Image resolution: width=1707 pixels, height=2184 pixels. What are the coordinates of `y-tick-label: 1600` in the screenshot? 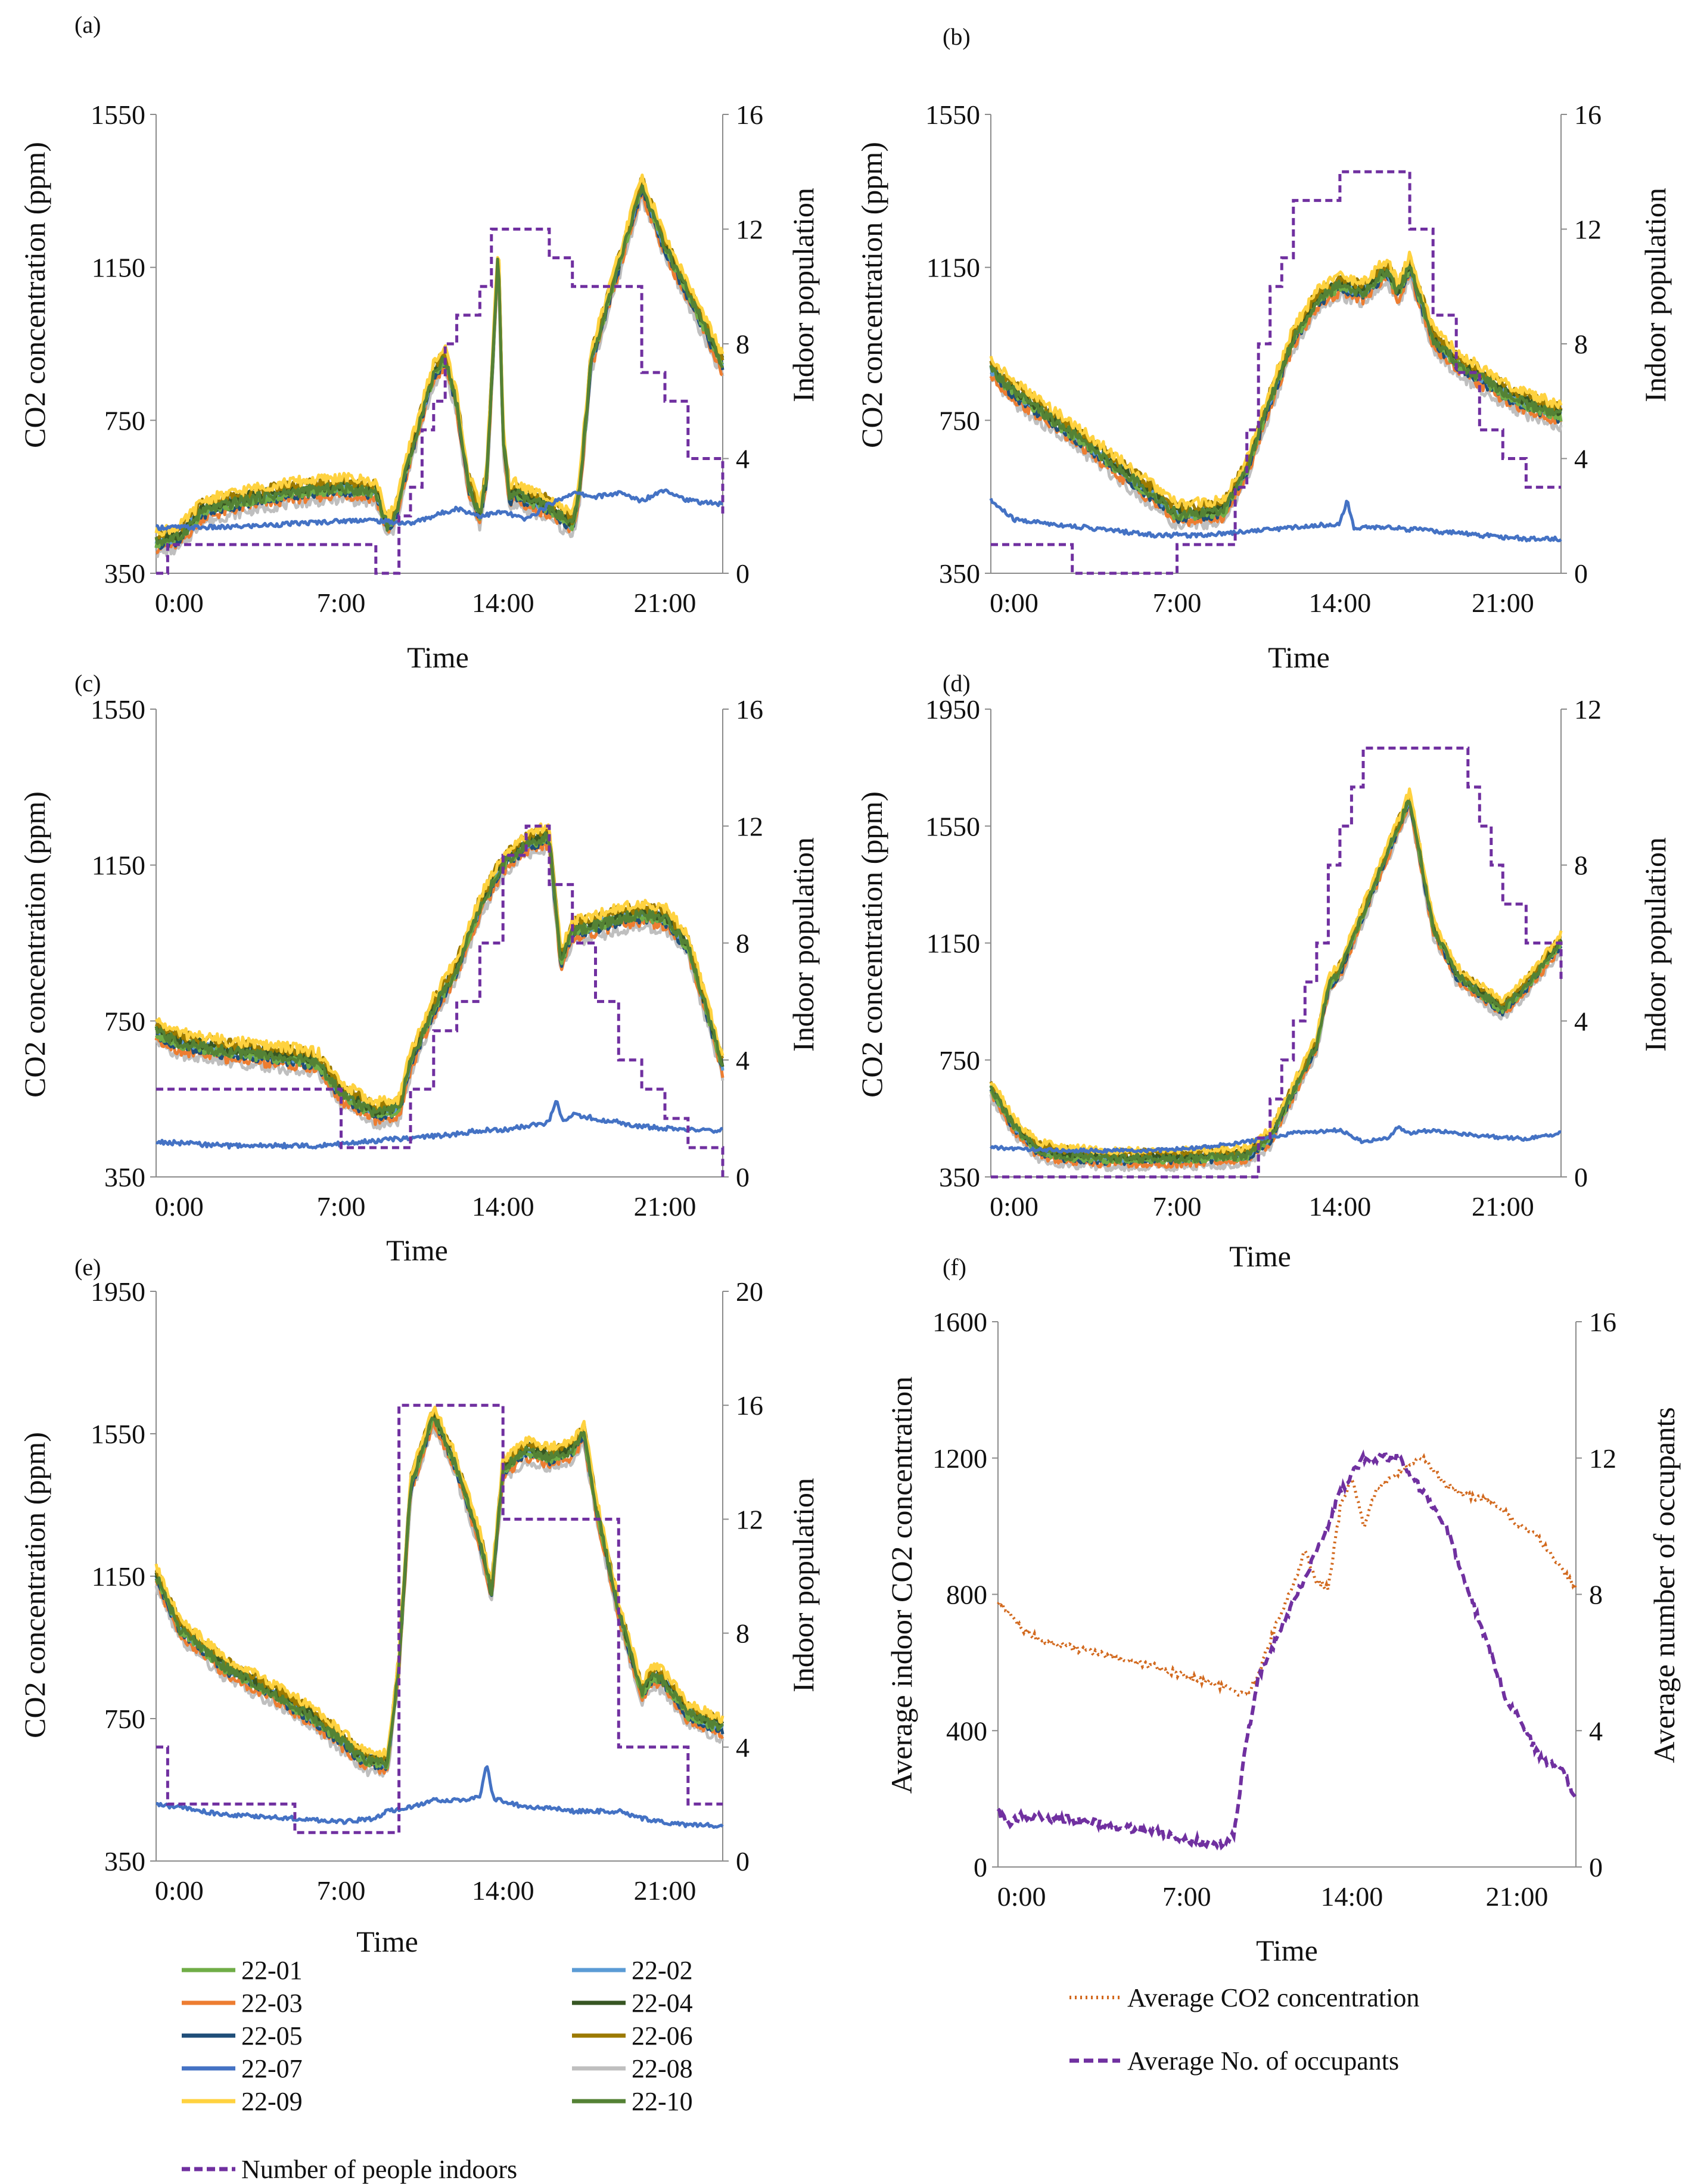 It's located at (959, 1322).